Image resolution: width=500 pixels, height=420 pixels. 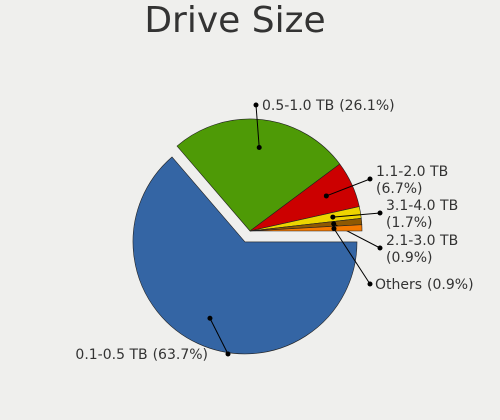 What do you see at coordinates (111, 355) in the screenshot?
I see `category-label: 0.1-0.5 TB` at bounding box center [111, 355].